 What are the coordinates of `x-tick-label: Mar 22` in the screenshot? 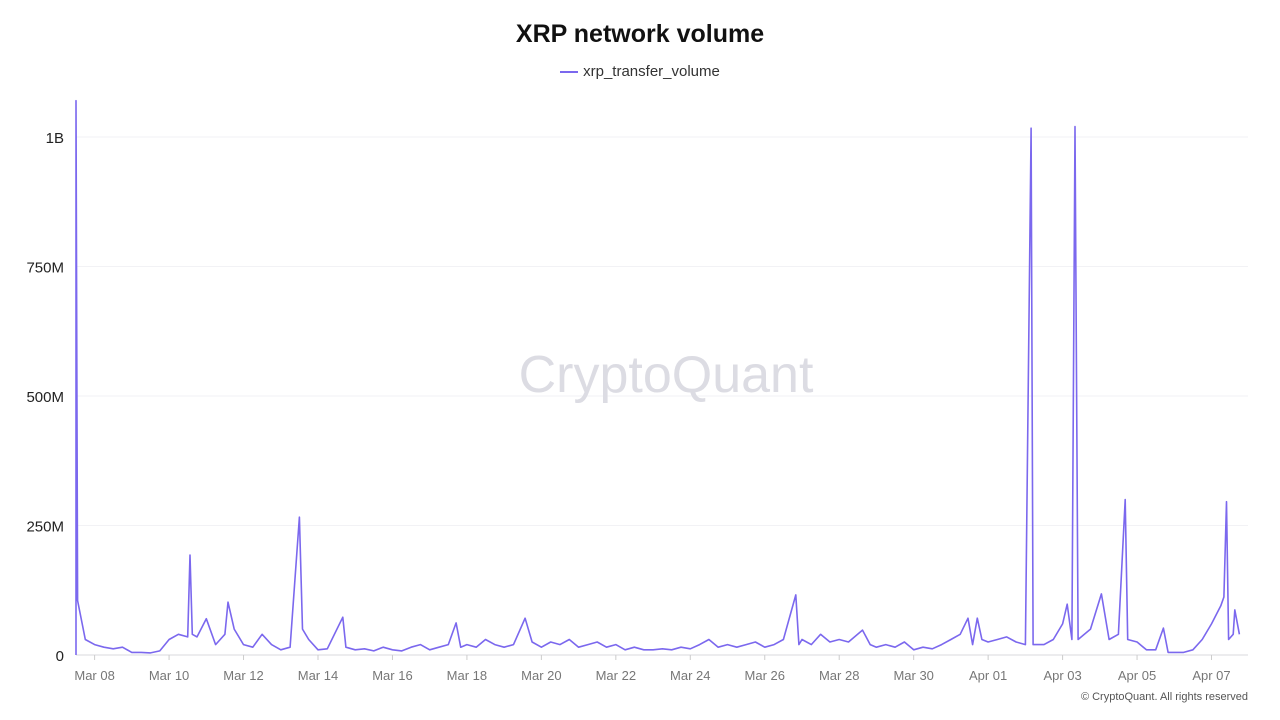 It's located at (616, 675).